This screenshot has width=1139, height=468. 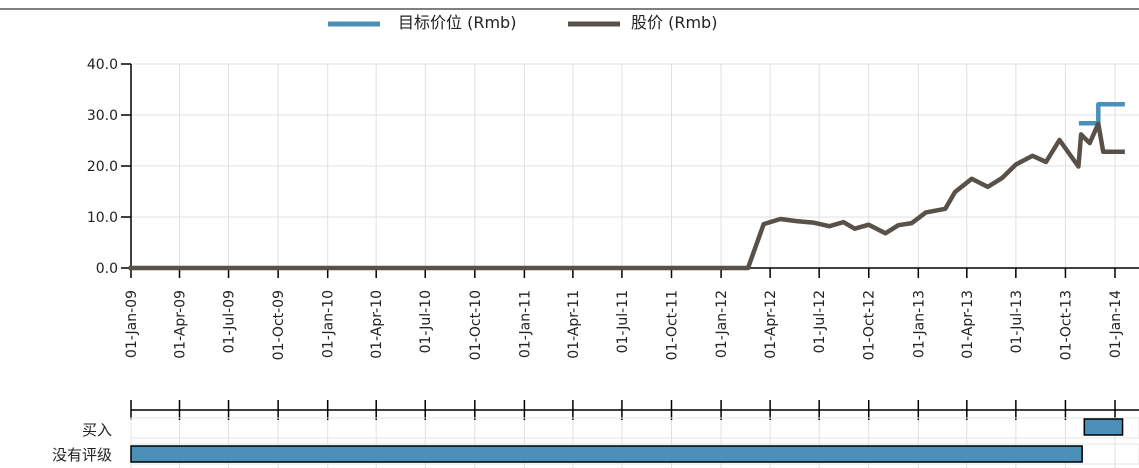 What do you see at coordinates (82, 455) in the screenshot?
I see `rating-label-not-rated: 没有评级` at bounding box center [82, 455].